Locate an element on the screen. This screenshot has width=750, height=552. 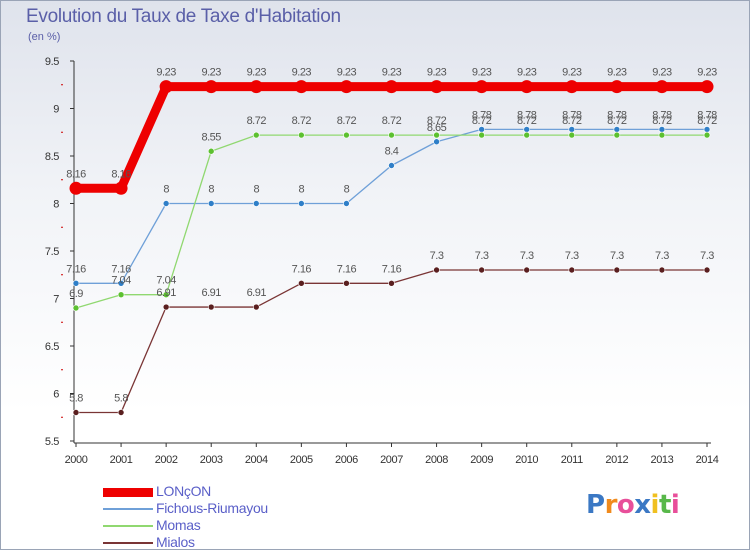
legend-label: Mialos is located at coordinates (175, 542).